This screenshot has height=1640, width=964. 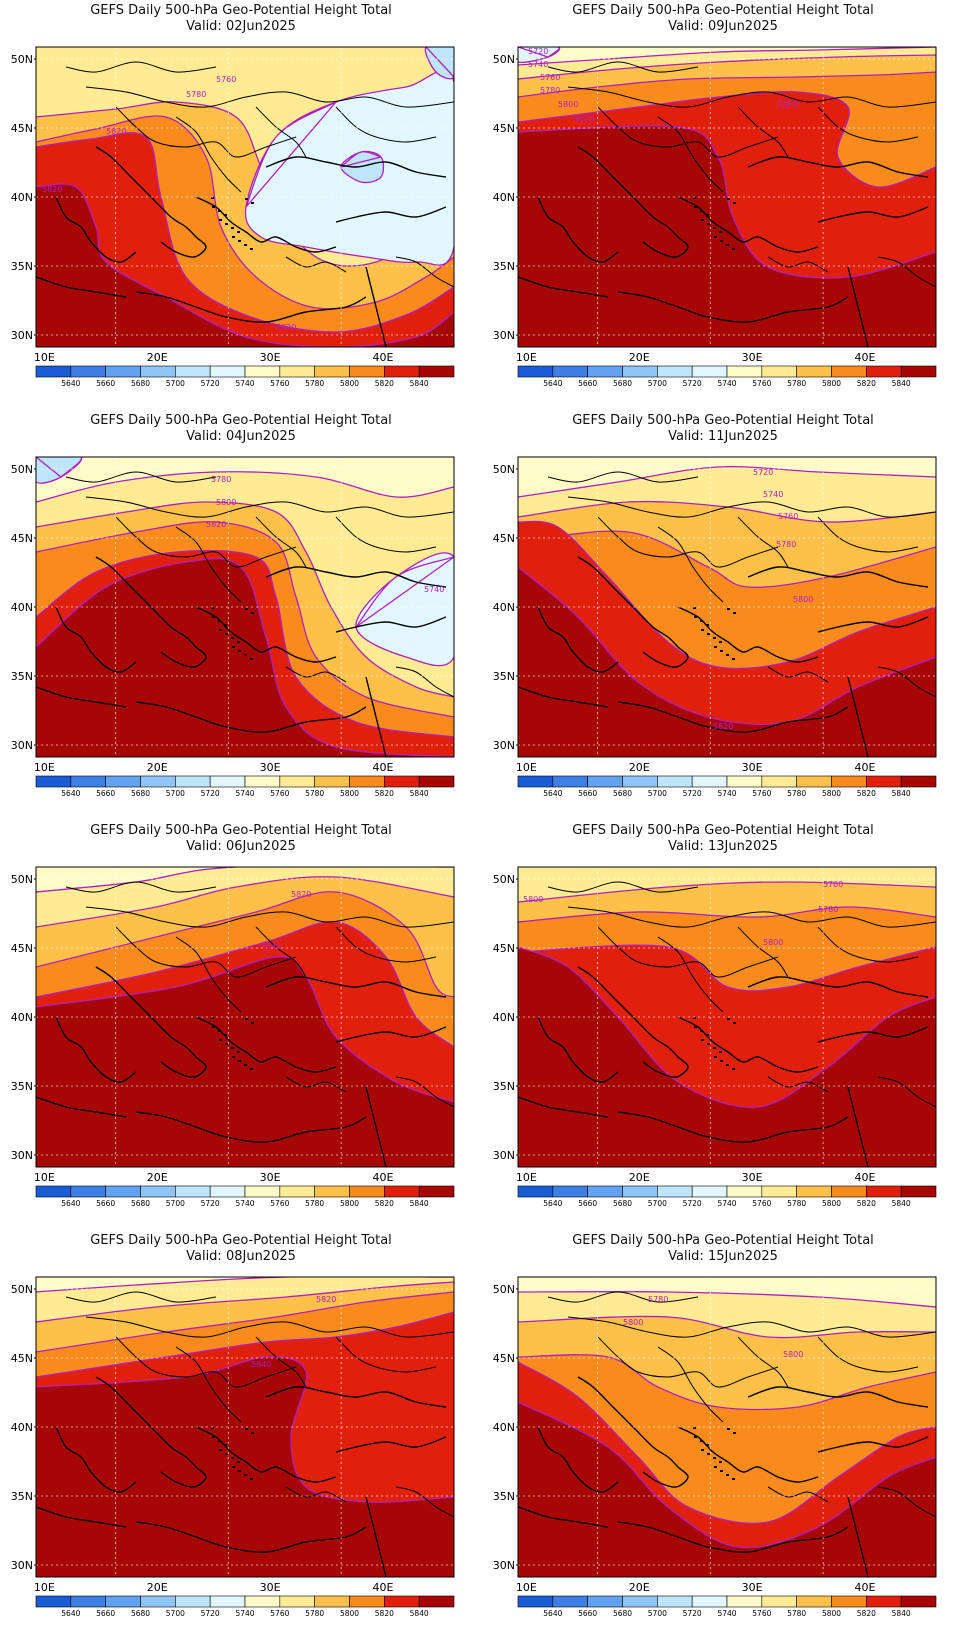 I want to click on legend-level-label: 5680, so click(x=622, y=1203).